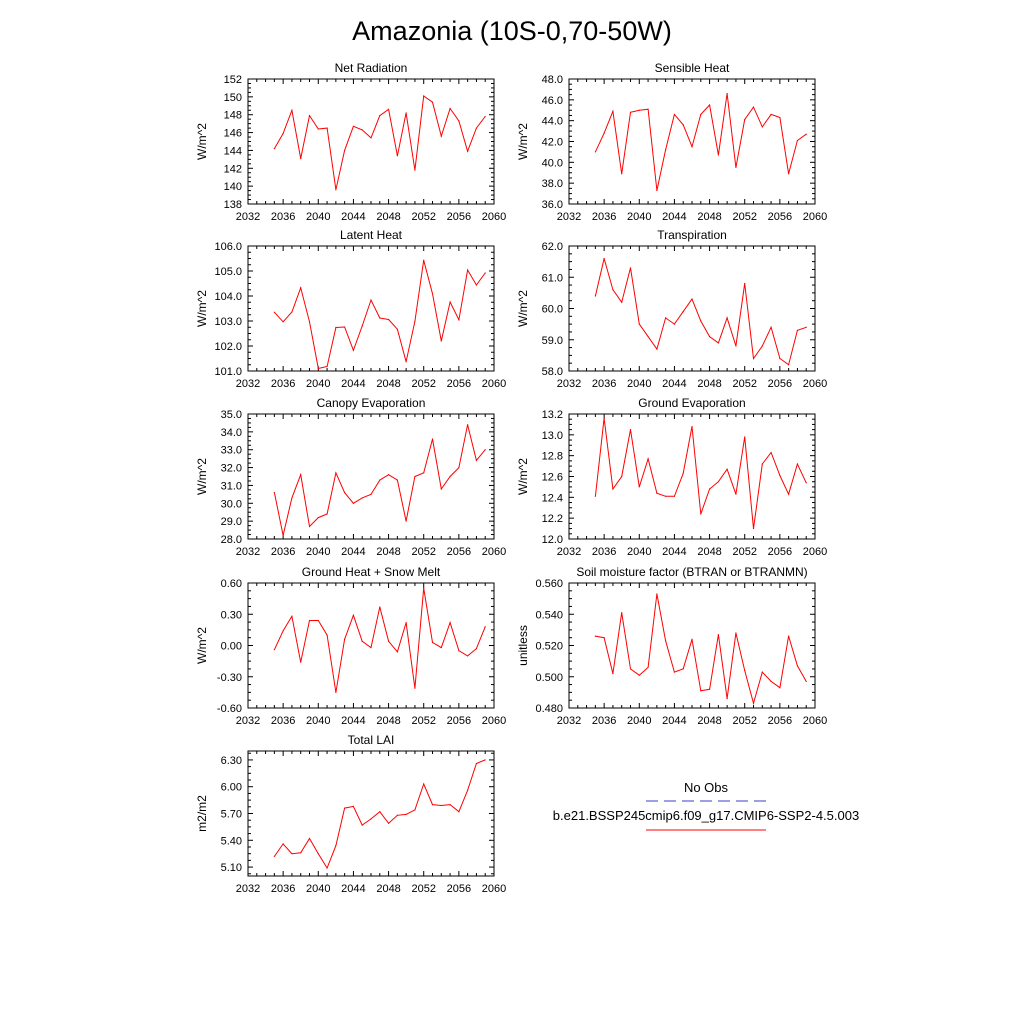 The image size is (1024, 1024). What do you see at coordinates (231, 615) in the screenshot?
I see `y-tick-label: 0.30` at bounding box center [231, 615].